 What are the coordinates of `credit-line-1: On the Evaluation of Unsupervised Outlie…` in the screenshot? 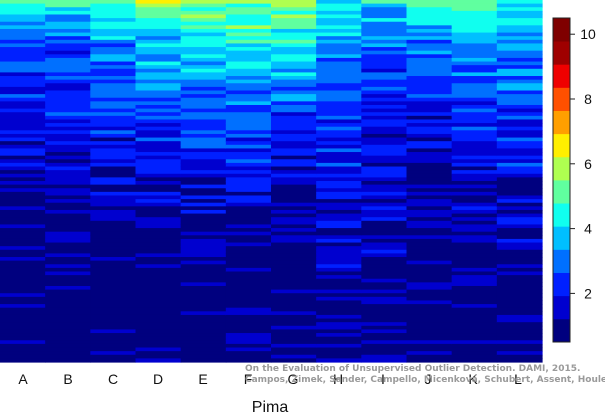 It's located at (412, 369).